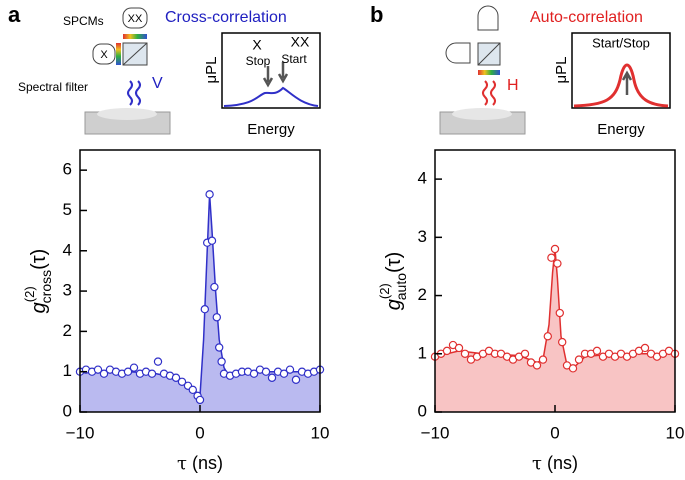  What do you see at coordinates (271, 96) in the screenshot?
I see `spectrum-a` at bounding box center [271, 96].